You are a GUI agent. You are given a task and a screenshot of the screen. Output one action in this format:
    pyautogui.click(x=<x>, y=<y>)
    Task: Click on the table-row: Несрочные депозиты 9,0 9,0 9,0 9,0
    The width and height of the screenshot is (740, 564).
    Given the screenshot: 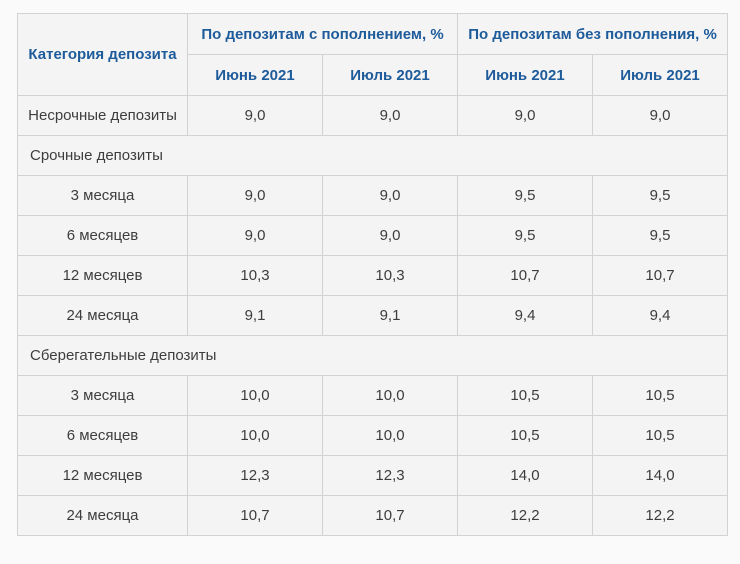 What is the action you would take?
    pyautogui.click(x=373, y=115)
    